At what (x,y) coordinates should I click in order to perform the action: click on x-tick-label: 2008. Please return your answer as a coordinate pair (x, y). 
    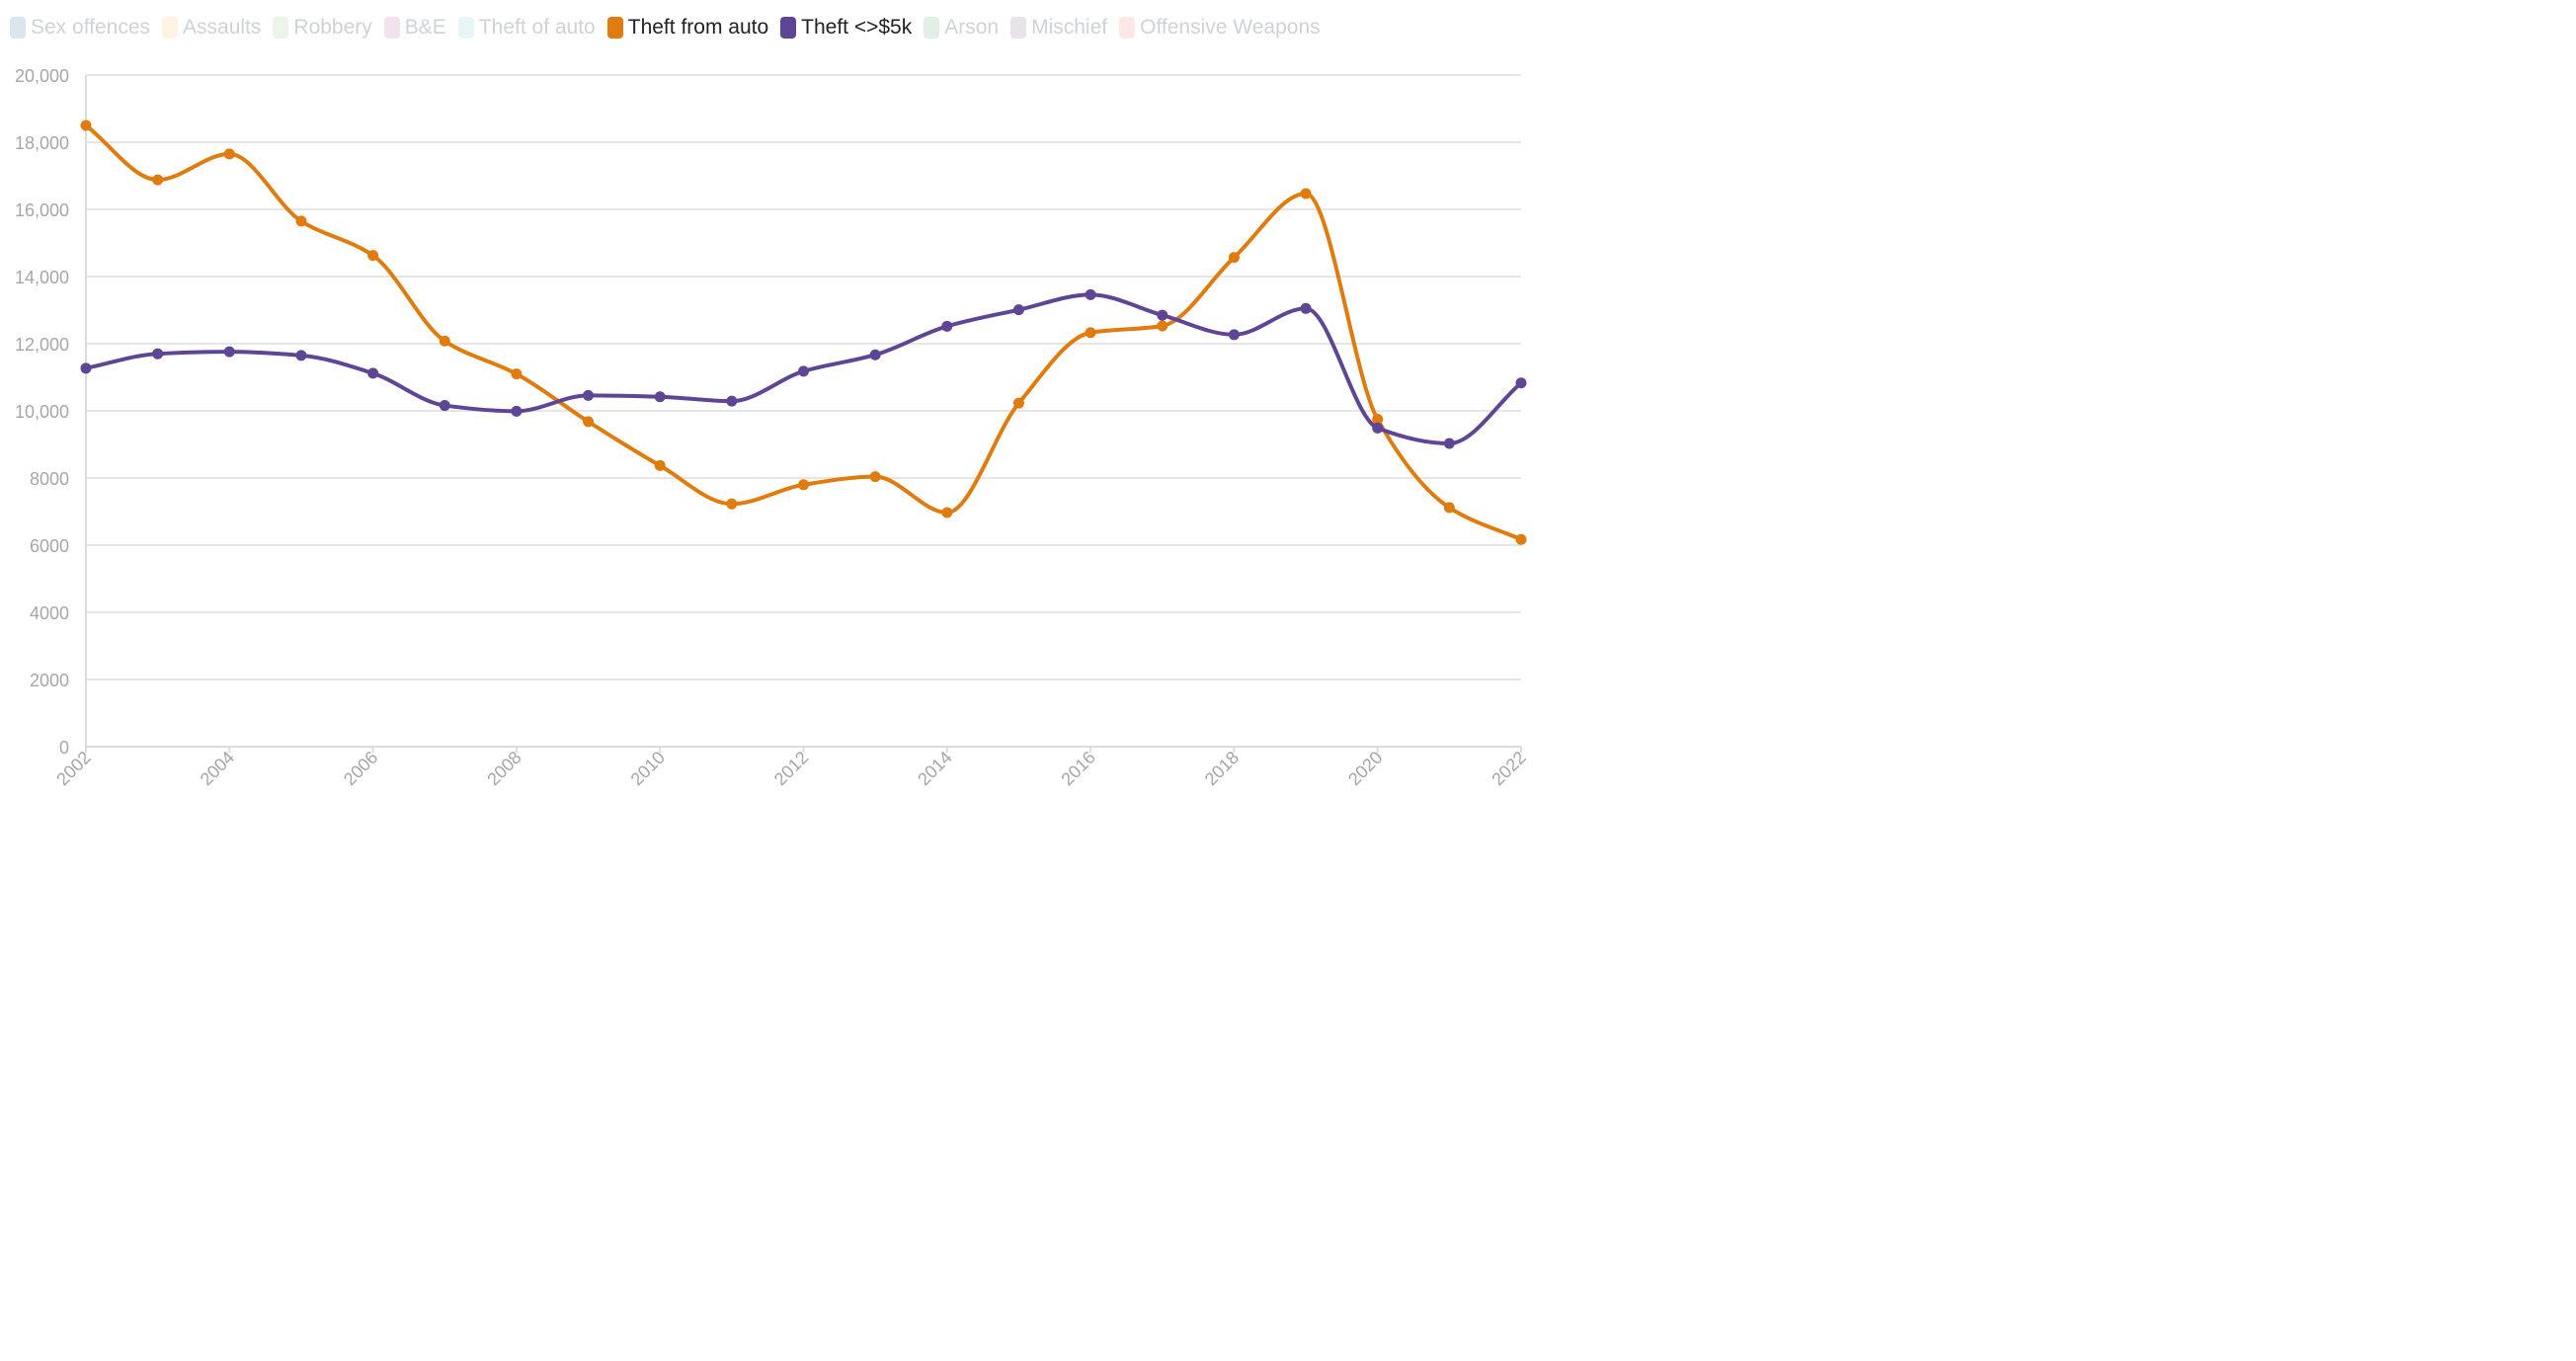
    Looking at the image, I should click on (503, 768).